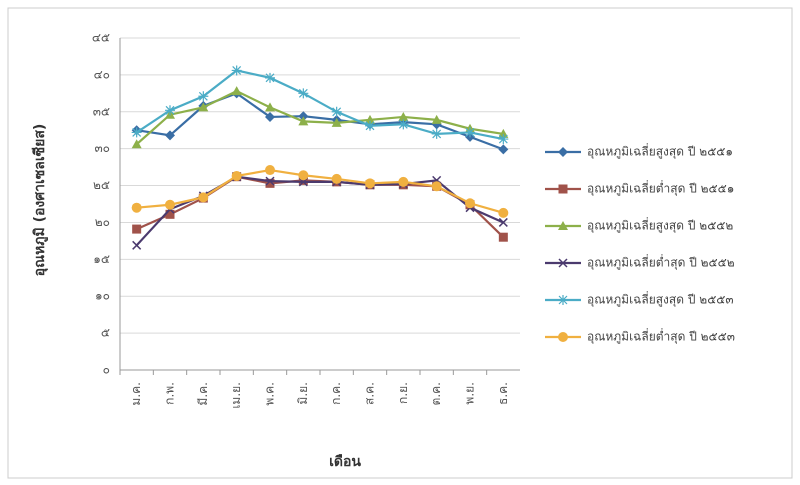 The image size is (800, 485). Describe the element at coordinates (170, 393) in the screenshot. I see `x-tick-label: ก.พ.` at that location.